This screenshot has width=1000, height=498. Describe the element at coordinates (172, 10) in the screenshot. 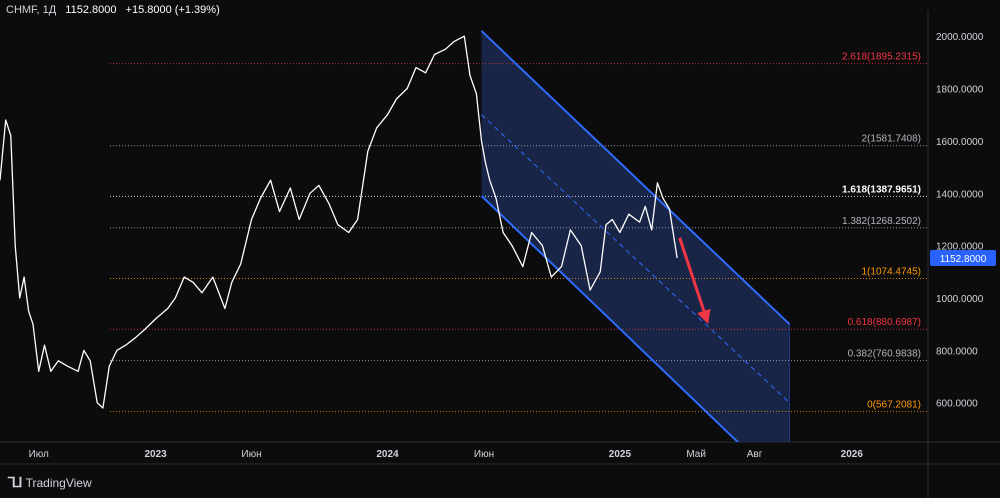

I see `price-change: +15.8000 (+1.39%)` at that location.